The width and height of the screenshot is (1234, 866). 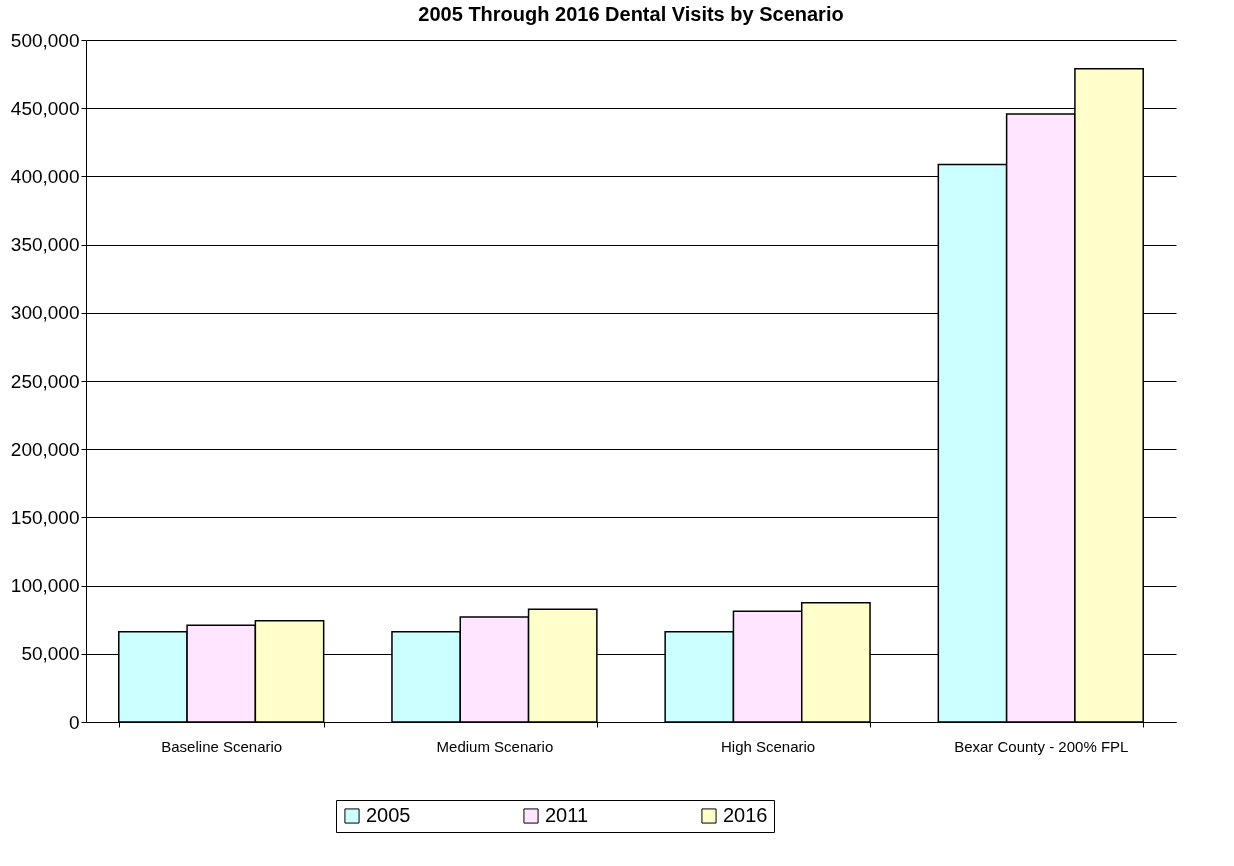 I want to click on y-tick-label: 300,000, so click(x=45, y=313).